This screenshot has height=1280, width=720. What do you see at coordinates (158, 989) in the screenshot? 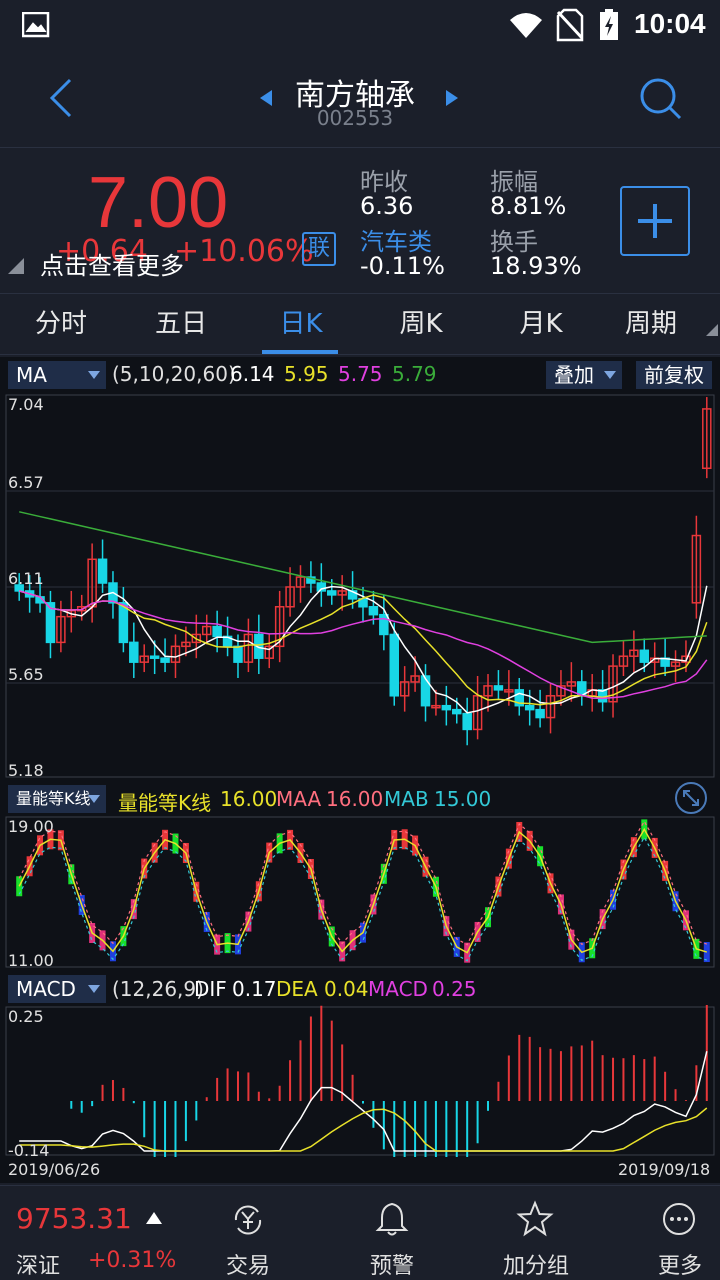
I see `macd-params: (12,26,9)` at bounding box center [158, 989].